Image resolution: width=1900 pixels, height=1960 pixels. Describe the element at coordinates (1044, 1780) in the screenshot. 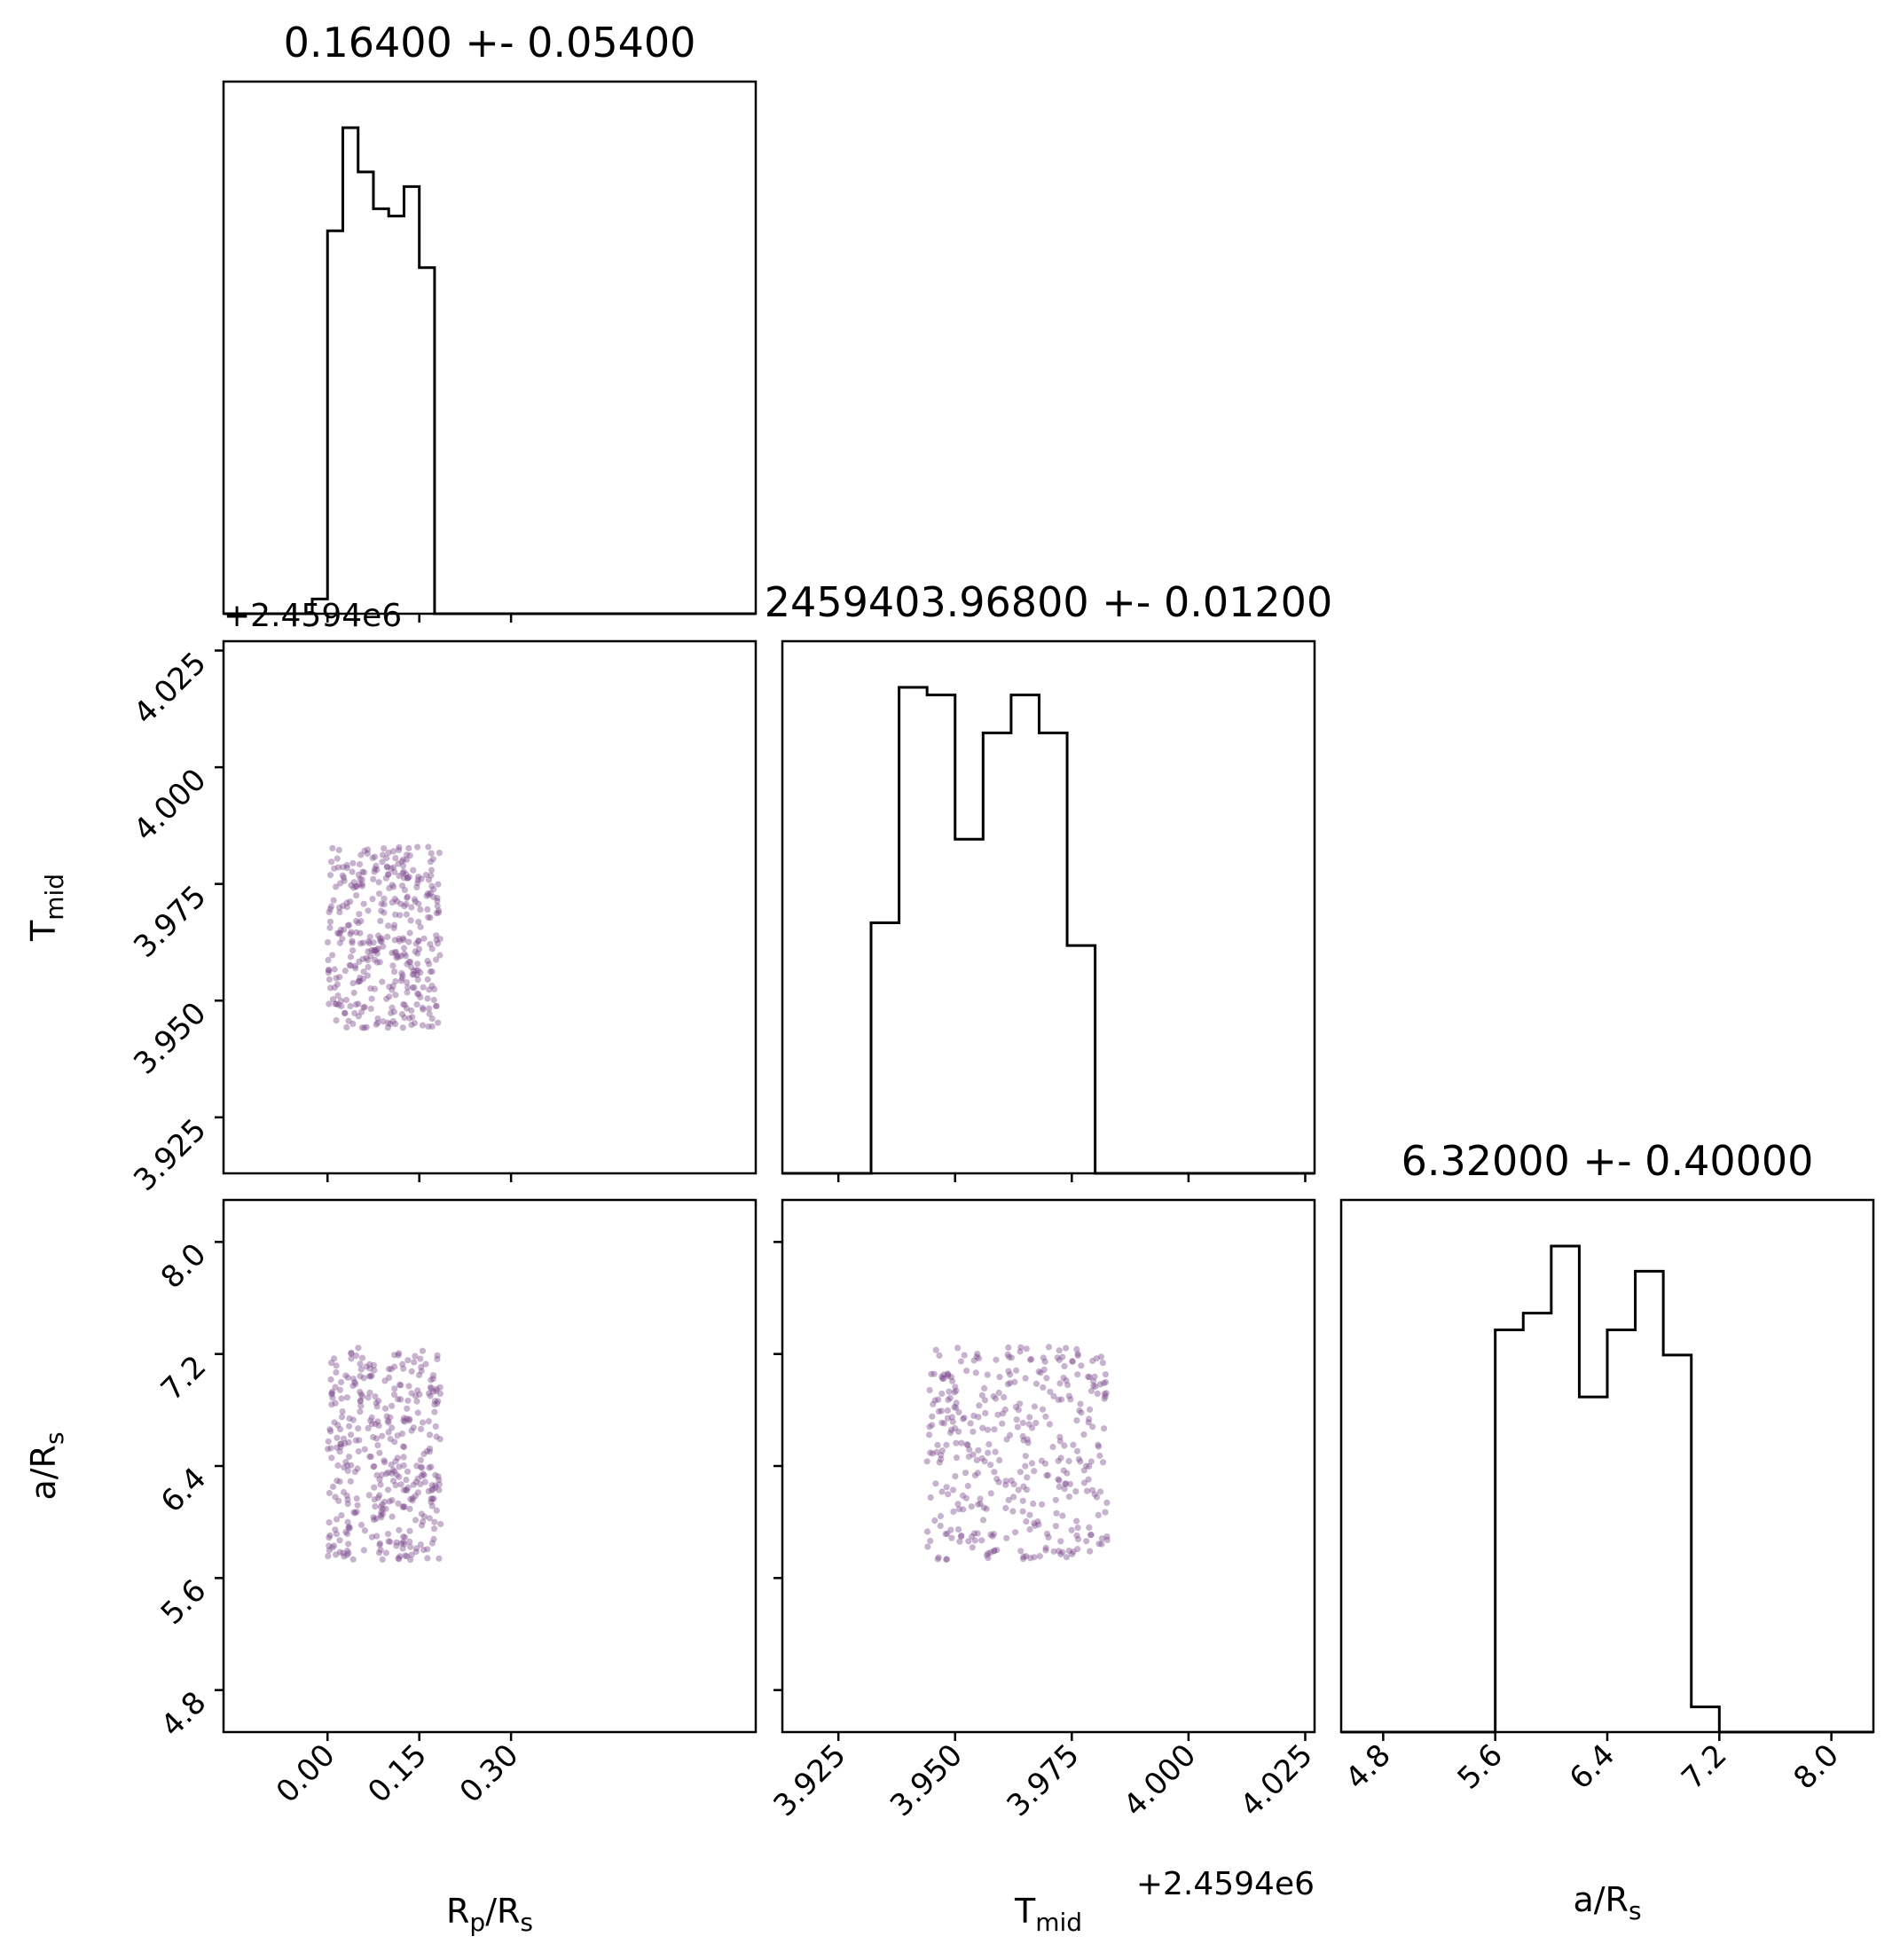

I see `x-tick-label: 3.975` at that location.